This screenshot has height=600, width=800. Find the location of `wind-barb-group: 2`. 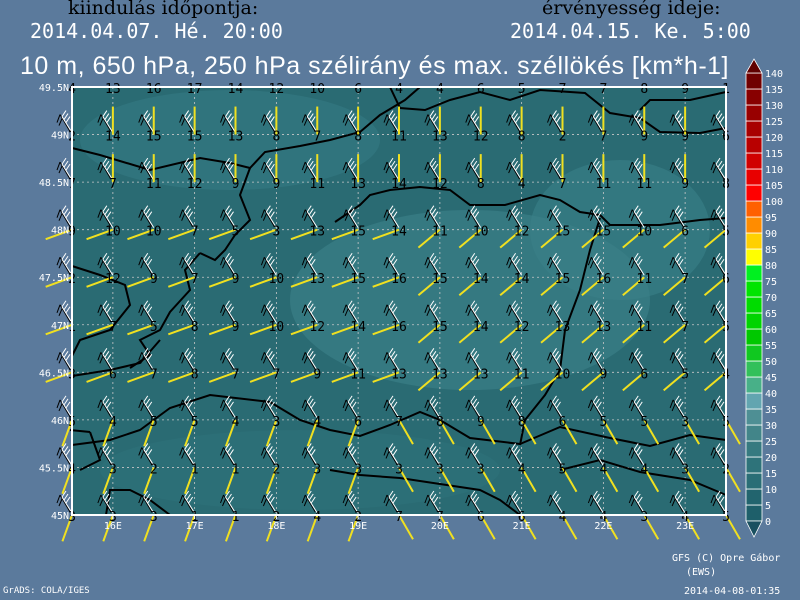

wind-barb-group: 2 is located at coordinates (148, 469).